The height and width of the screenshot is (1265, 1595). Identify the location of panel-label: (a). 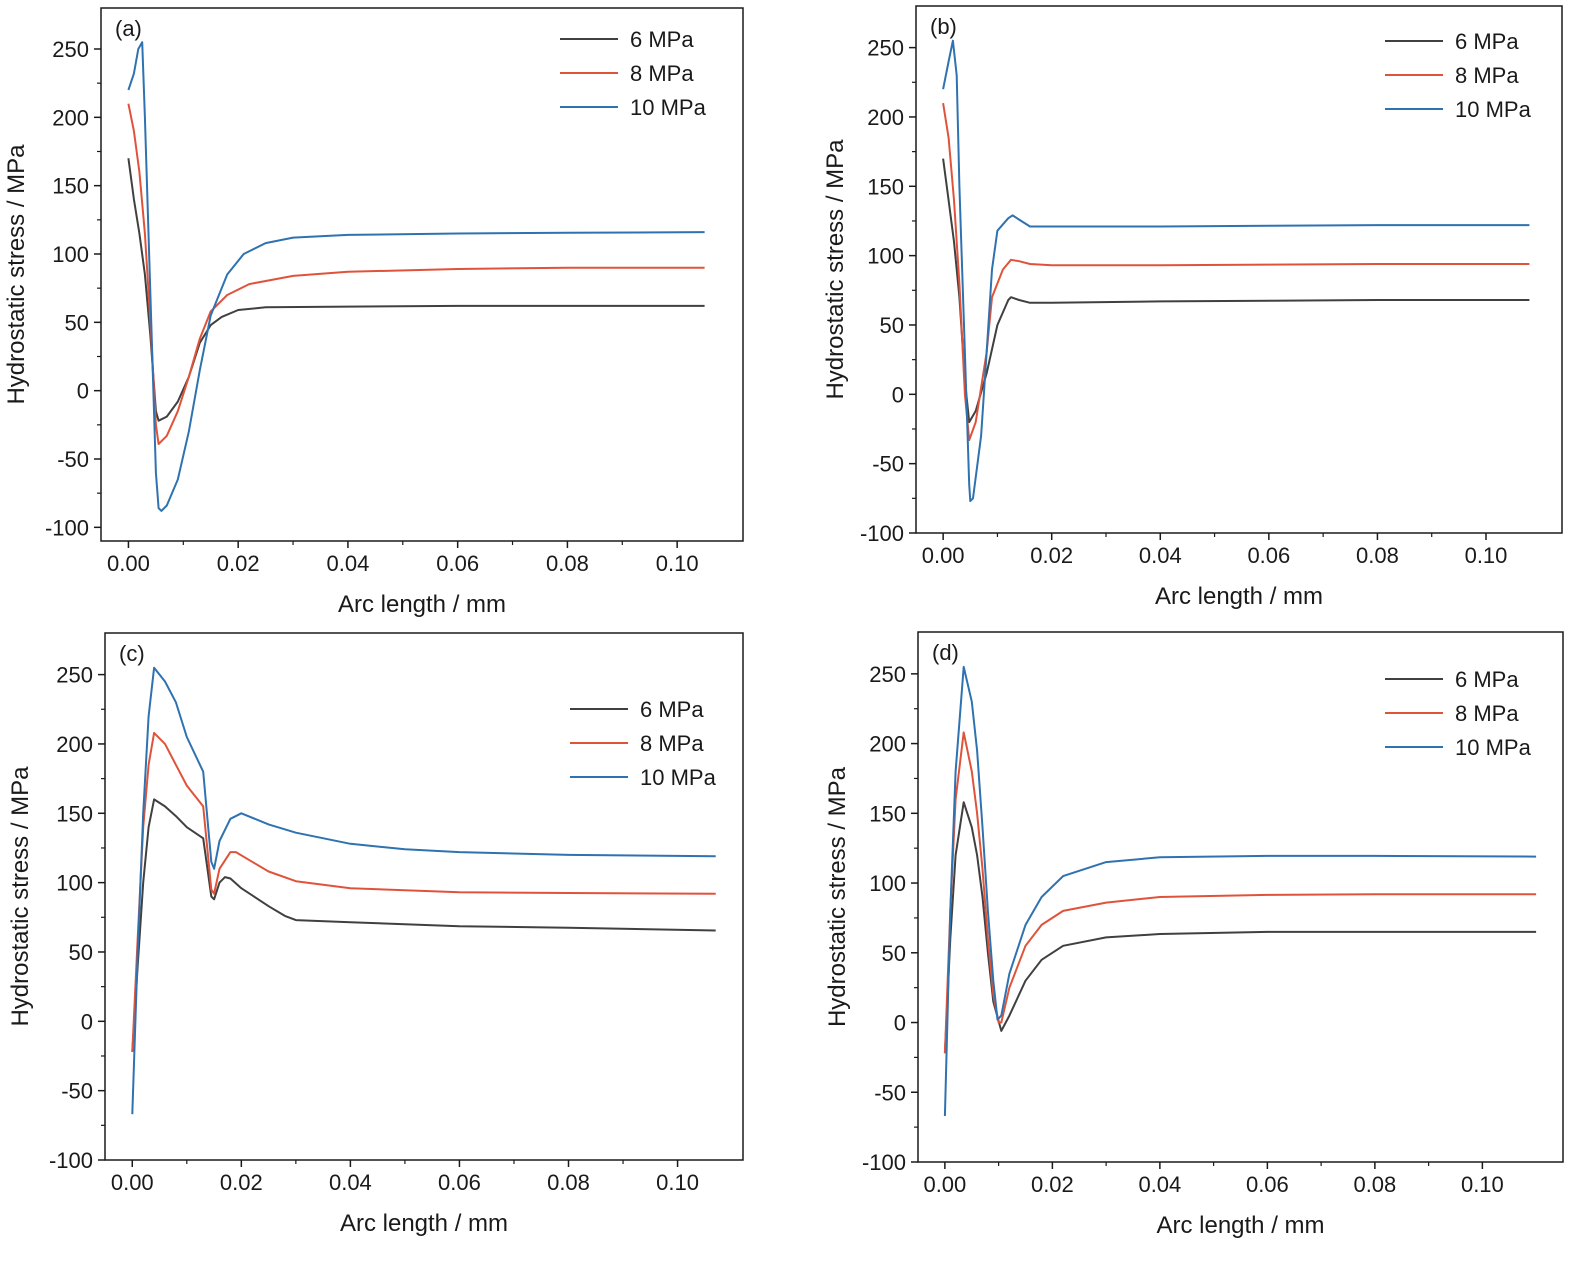
(128, 28).